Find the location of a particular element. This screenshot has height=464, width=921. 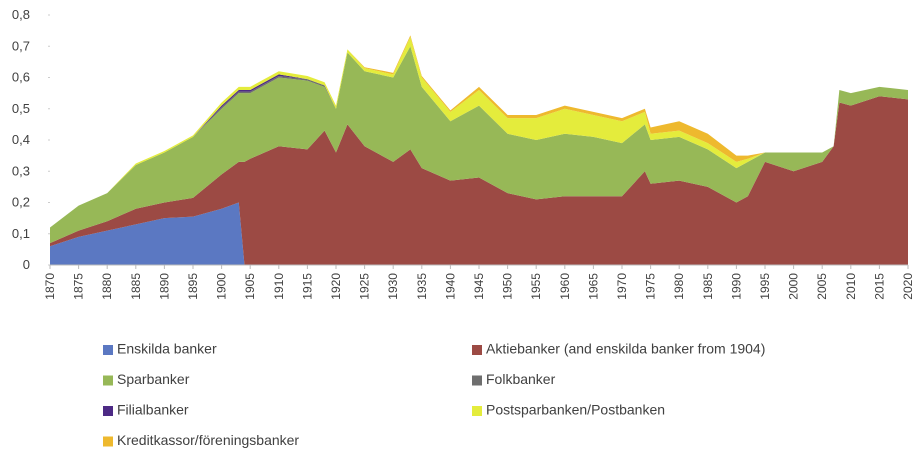

legend-label: Enskilda banker is located at coordinates (167, 349).